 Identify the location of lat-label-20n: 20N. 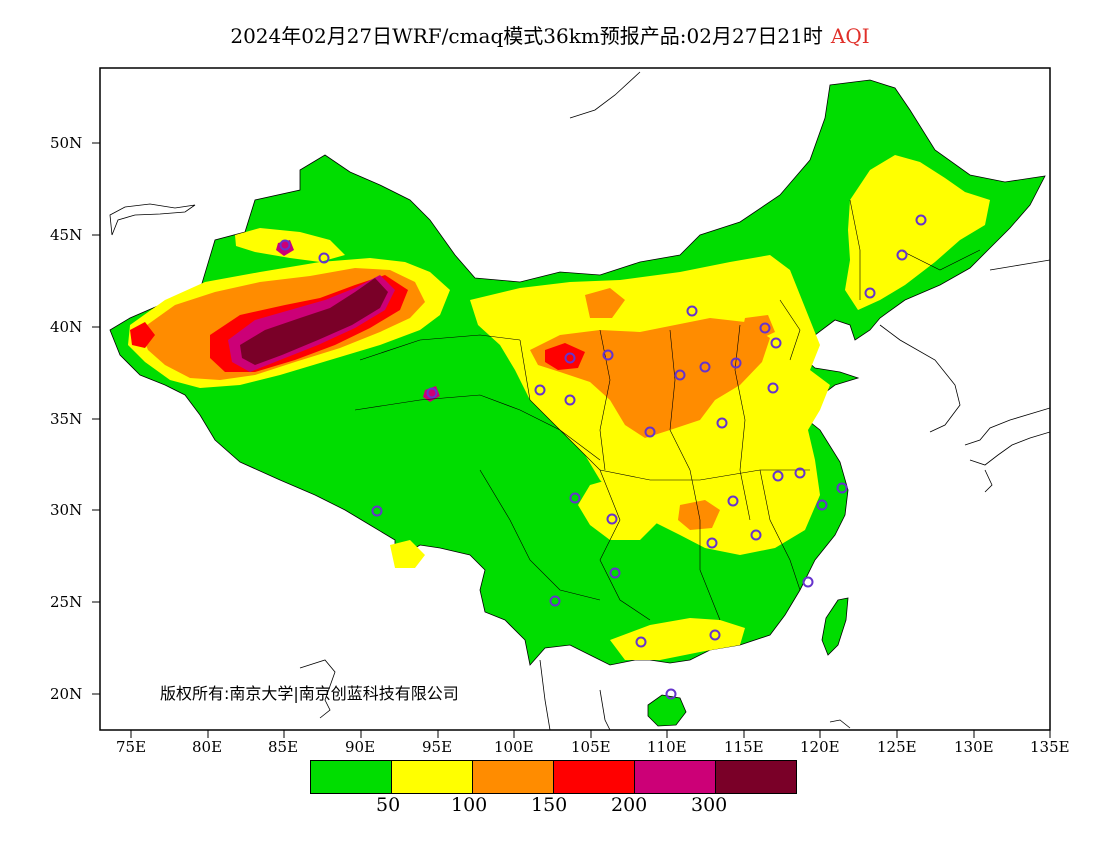
(66, 694).